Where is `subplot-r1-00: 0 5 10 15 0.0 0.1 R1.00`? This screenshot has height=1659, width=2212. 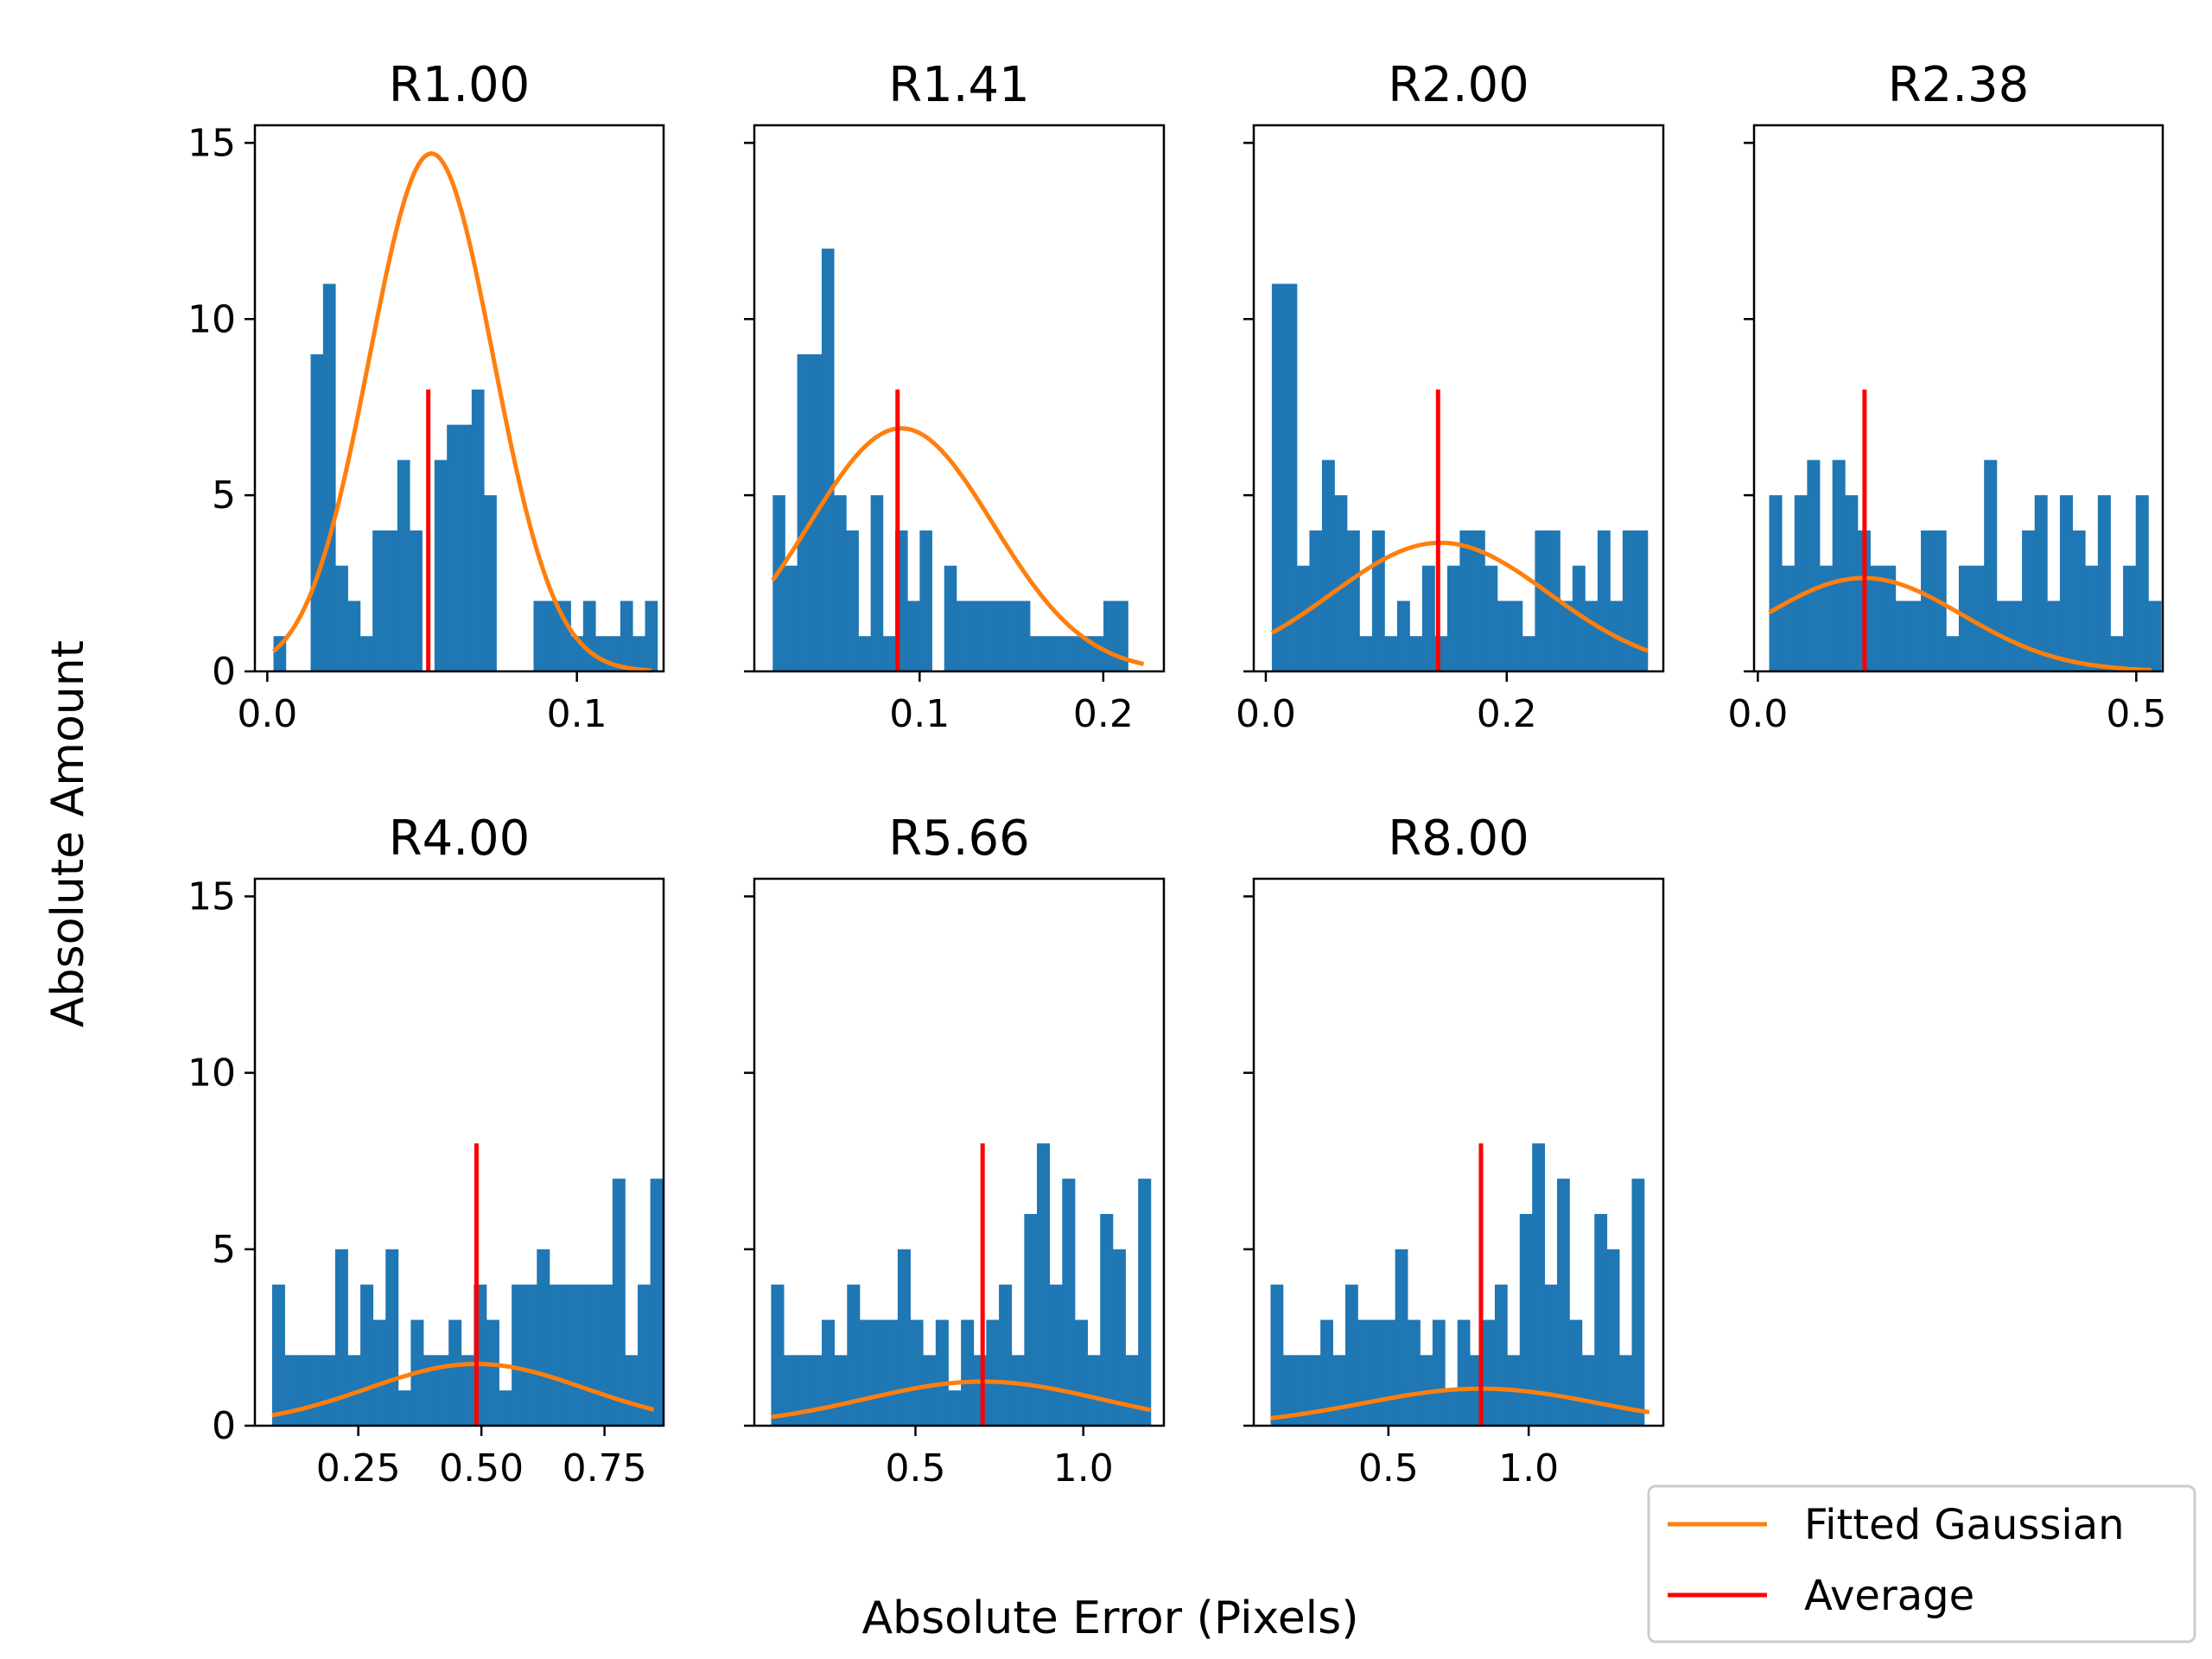
subplot-r1-00: 0 5 10 15 0.0 0.1 R1.00 is located at coordinates (426, 396).